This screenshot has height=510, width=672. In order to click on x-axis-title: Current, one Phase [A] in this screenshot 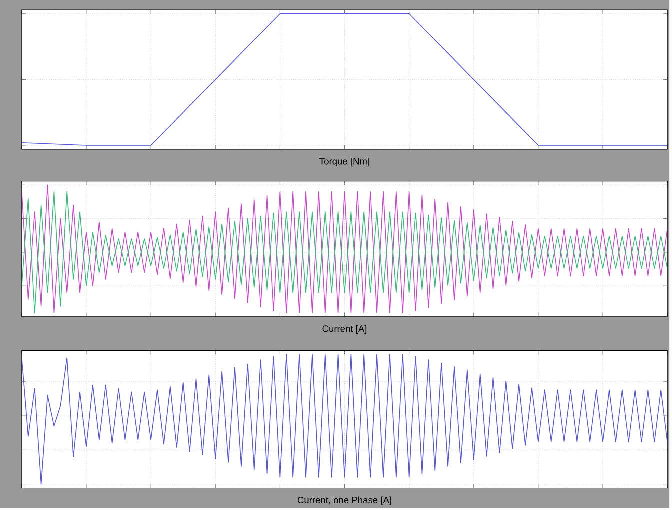, I will do `click(345, 501)`.